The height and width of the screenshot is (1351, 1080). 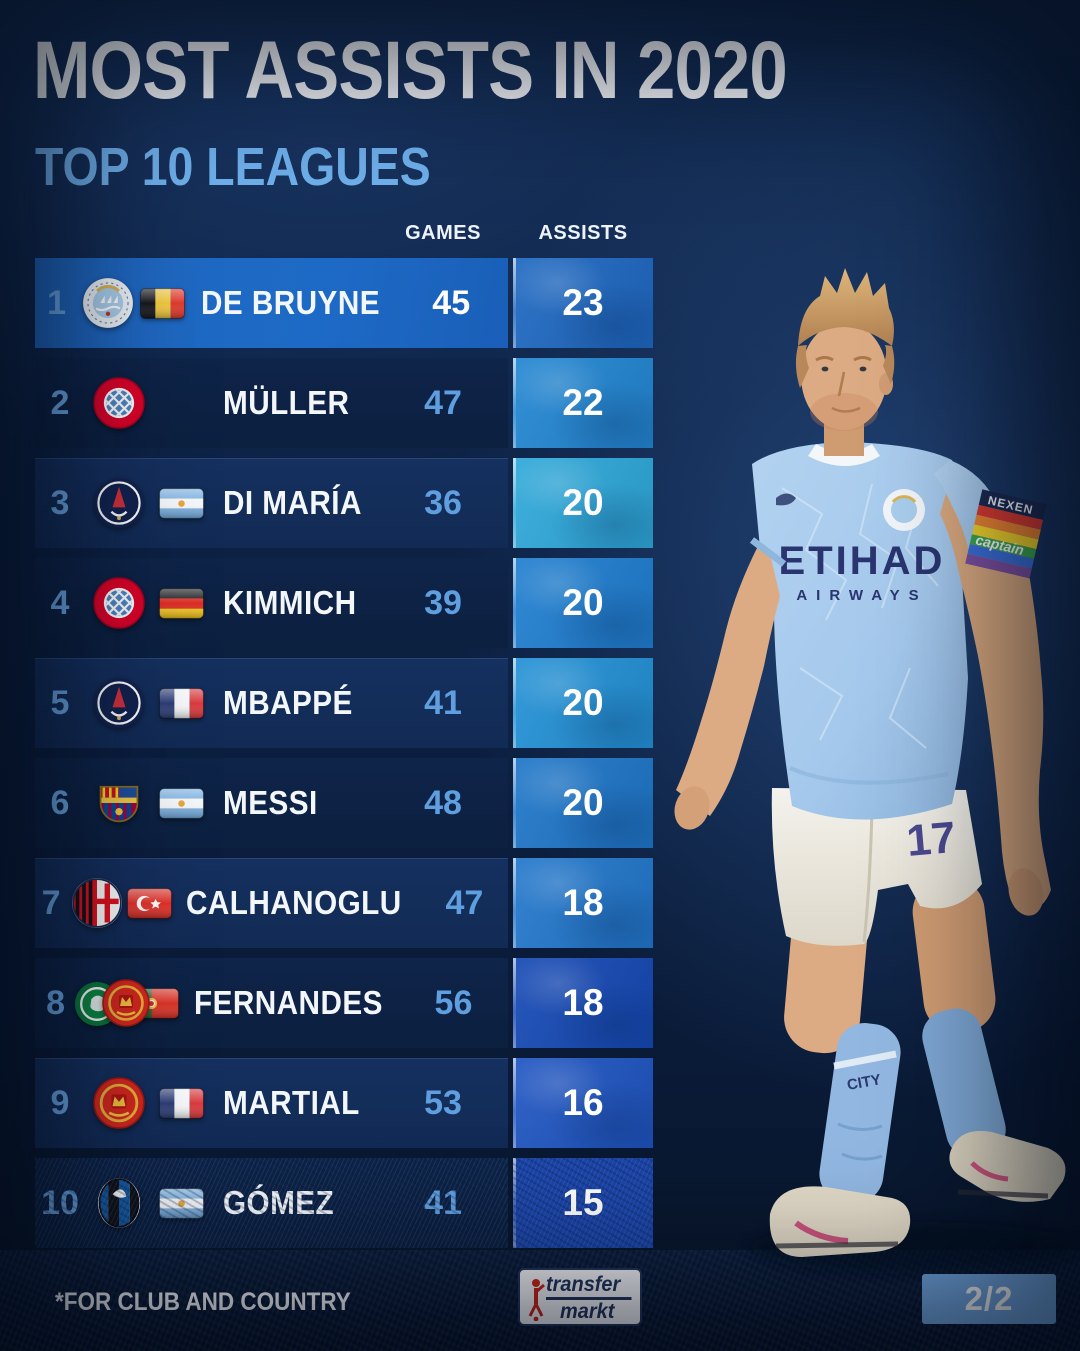 What do you see at coordinates (279, 1202) in the screenshot?
I see `player-name: GÓMEZ` at bounding box center [279, 1202].